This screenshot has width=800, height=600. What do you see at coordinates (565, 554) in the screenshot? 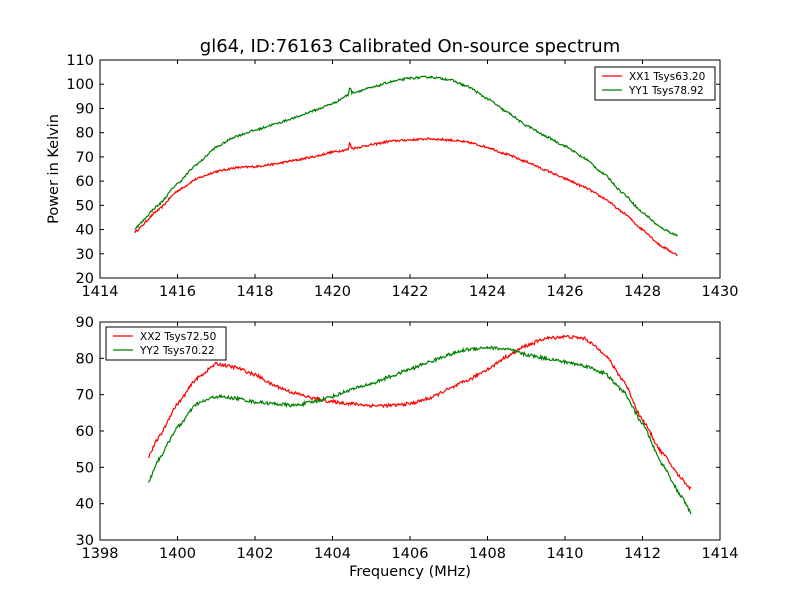
I see `x-tick-label: 1410` at bounding box center [565, 554].